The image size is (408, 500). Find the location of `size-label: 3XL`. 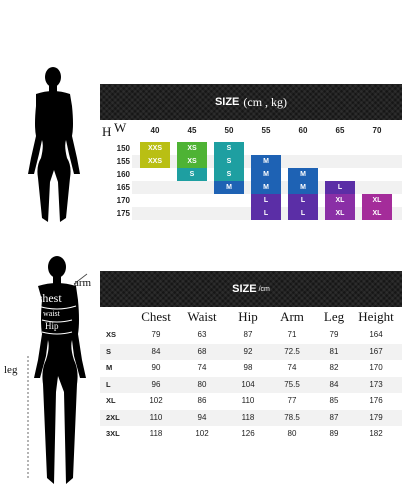

size-label: 3XL is located at coordinates (113, 433).